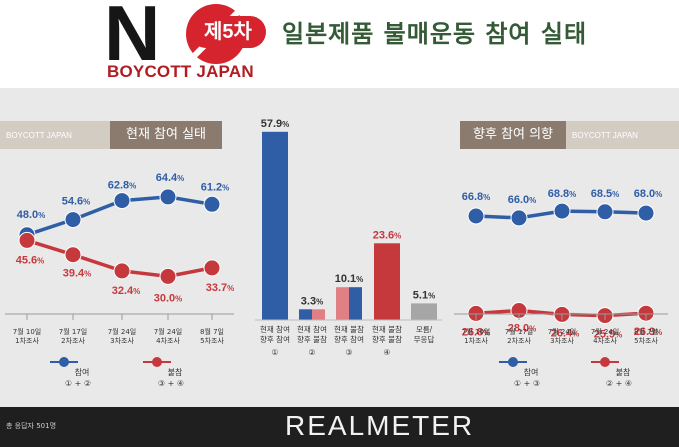  What do you see at coordinates (435, 34) in the screenshot?
I see `page-title: 일본제품 불매운동 참여 실태` at bounding box center [435, 34].